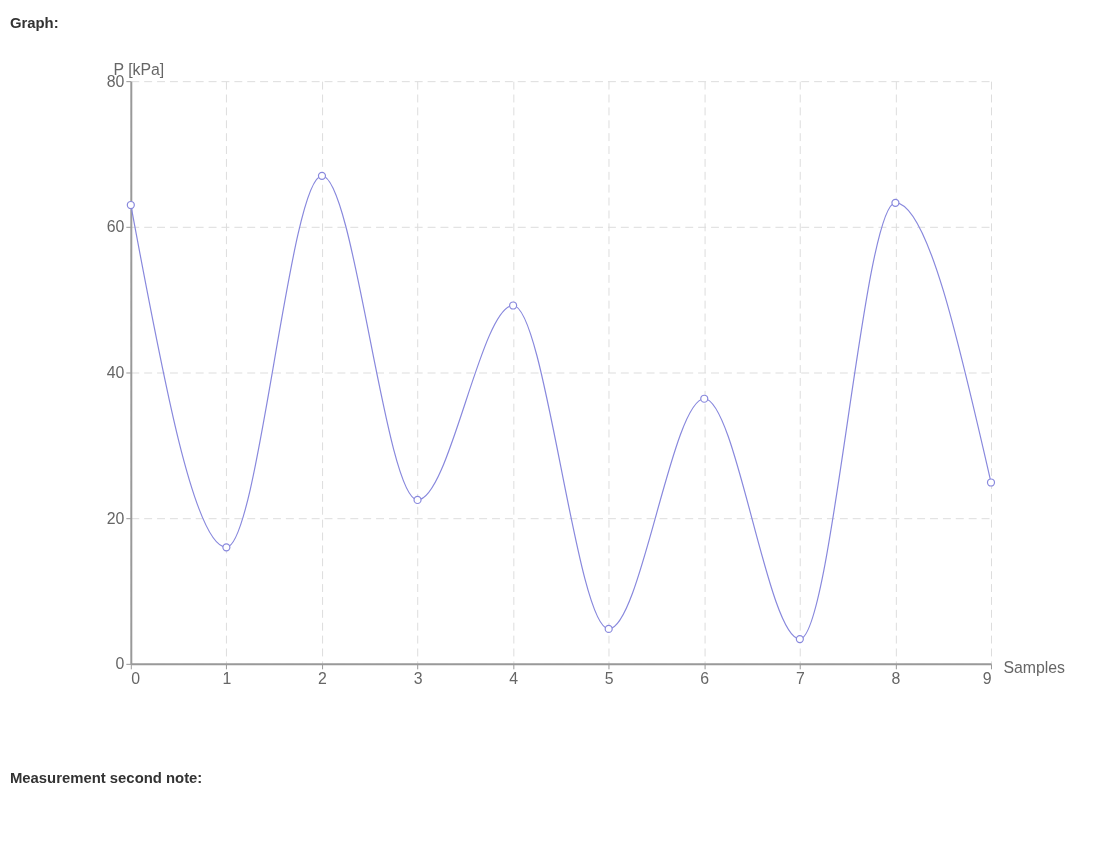 The width and height of the screenshot is (1100, 856). What do you see at coordinates (227, 679) in the screenshot?
I see `x-tick-label: 1` at bounding box center [227, 679].